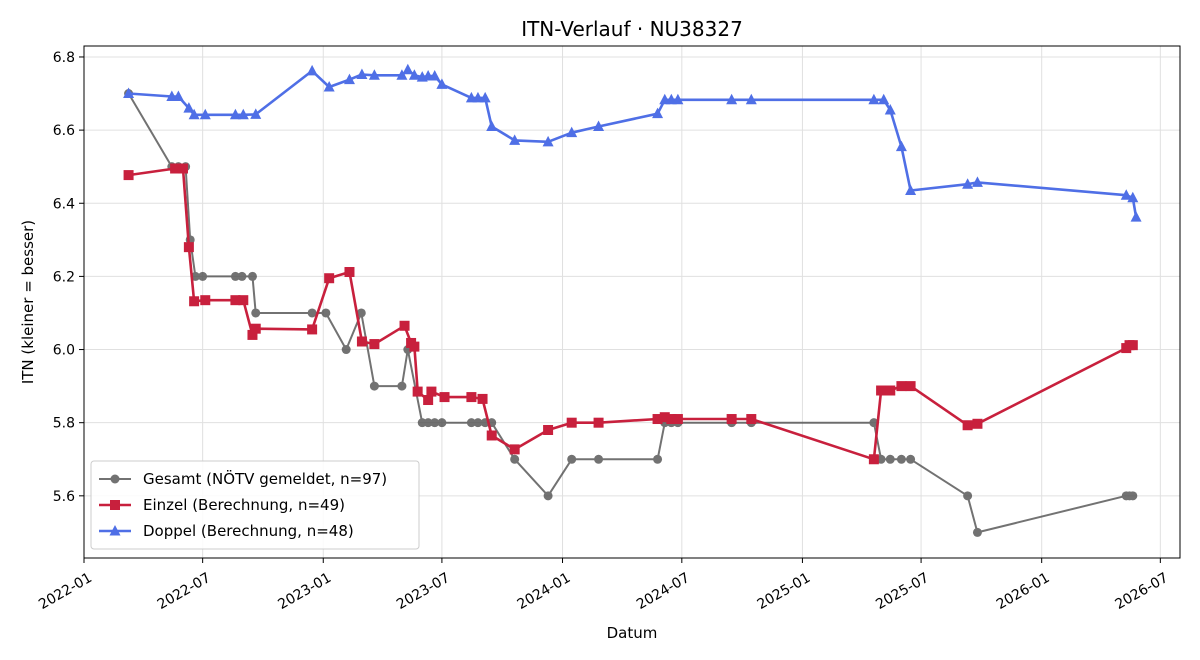 The width and height of the screenshot is (1200, 660). Describe the element at coordinates (64, 204) in the screenshot. I see `y-tick-label: 6.4` at that location.